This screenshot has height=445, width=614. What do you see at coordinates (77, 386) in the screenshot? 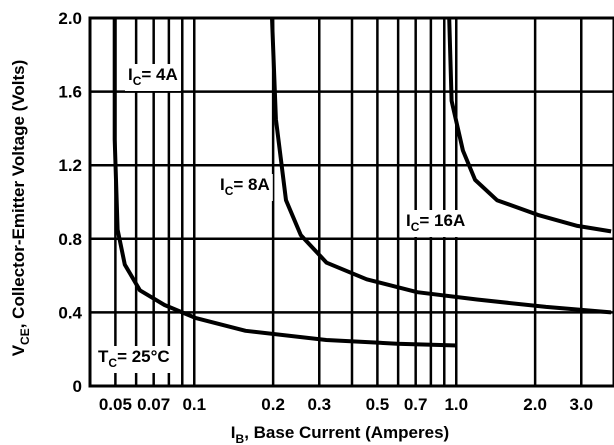
I see `y-tick-label: 0` at bounding box center [77, 386].